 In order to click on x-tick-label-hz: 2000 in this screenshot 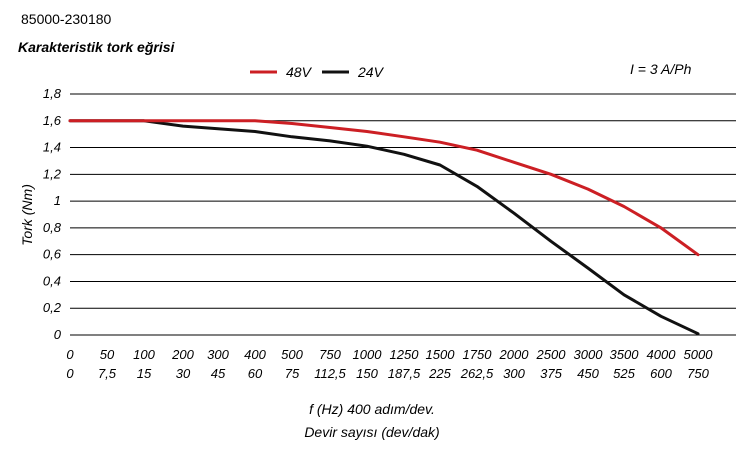, I will do `click(514, 354)`.